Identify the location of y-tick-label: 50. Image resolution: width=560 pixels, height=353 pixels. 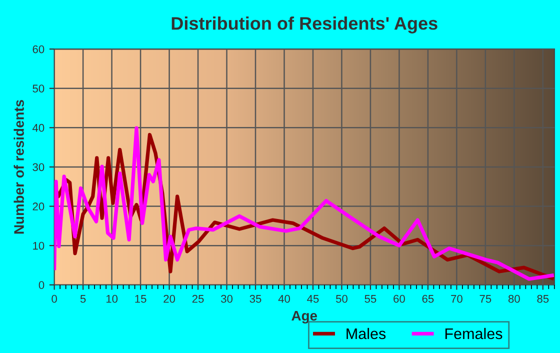
(38, 88).